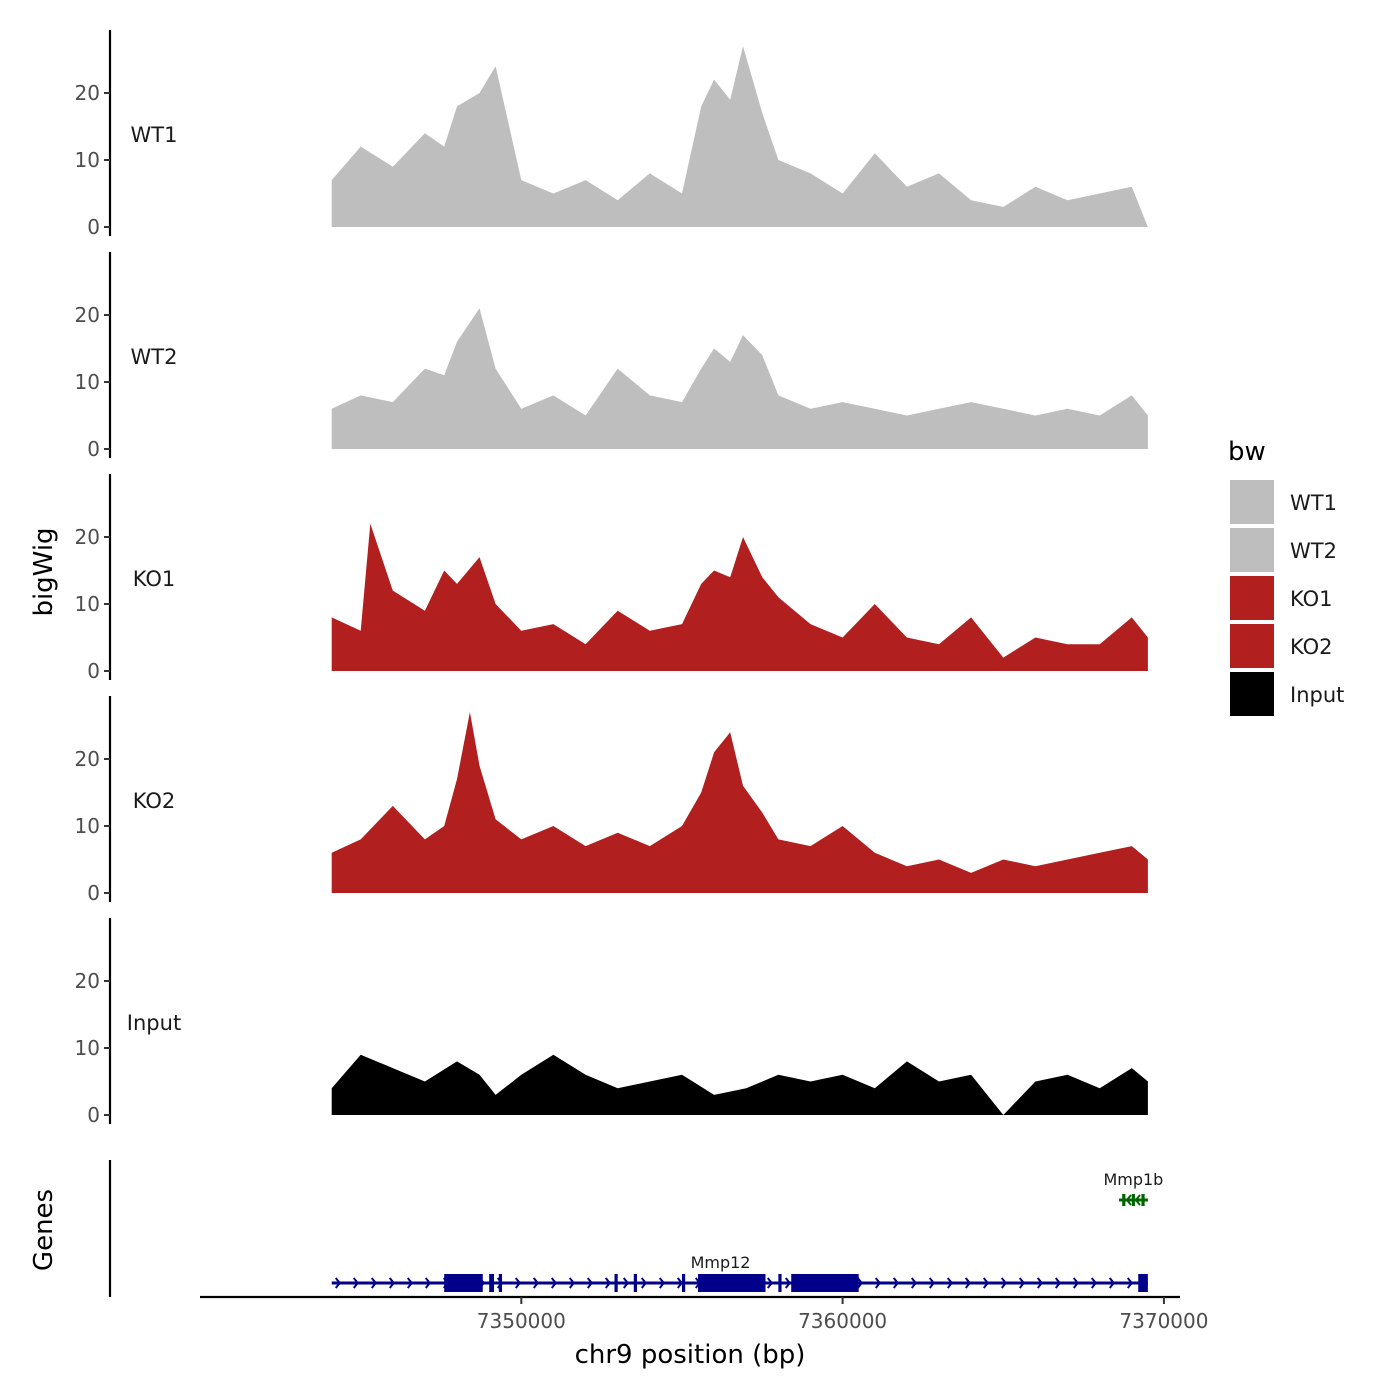  I want to click on track-label: KO2, so click(154, 801).